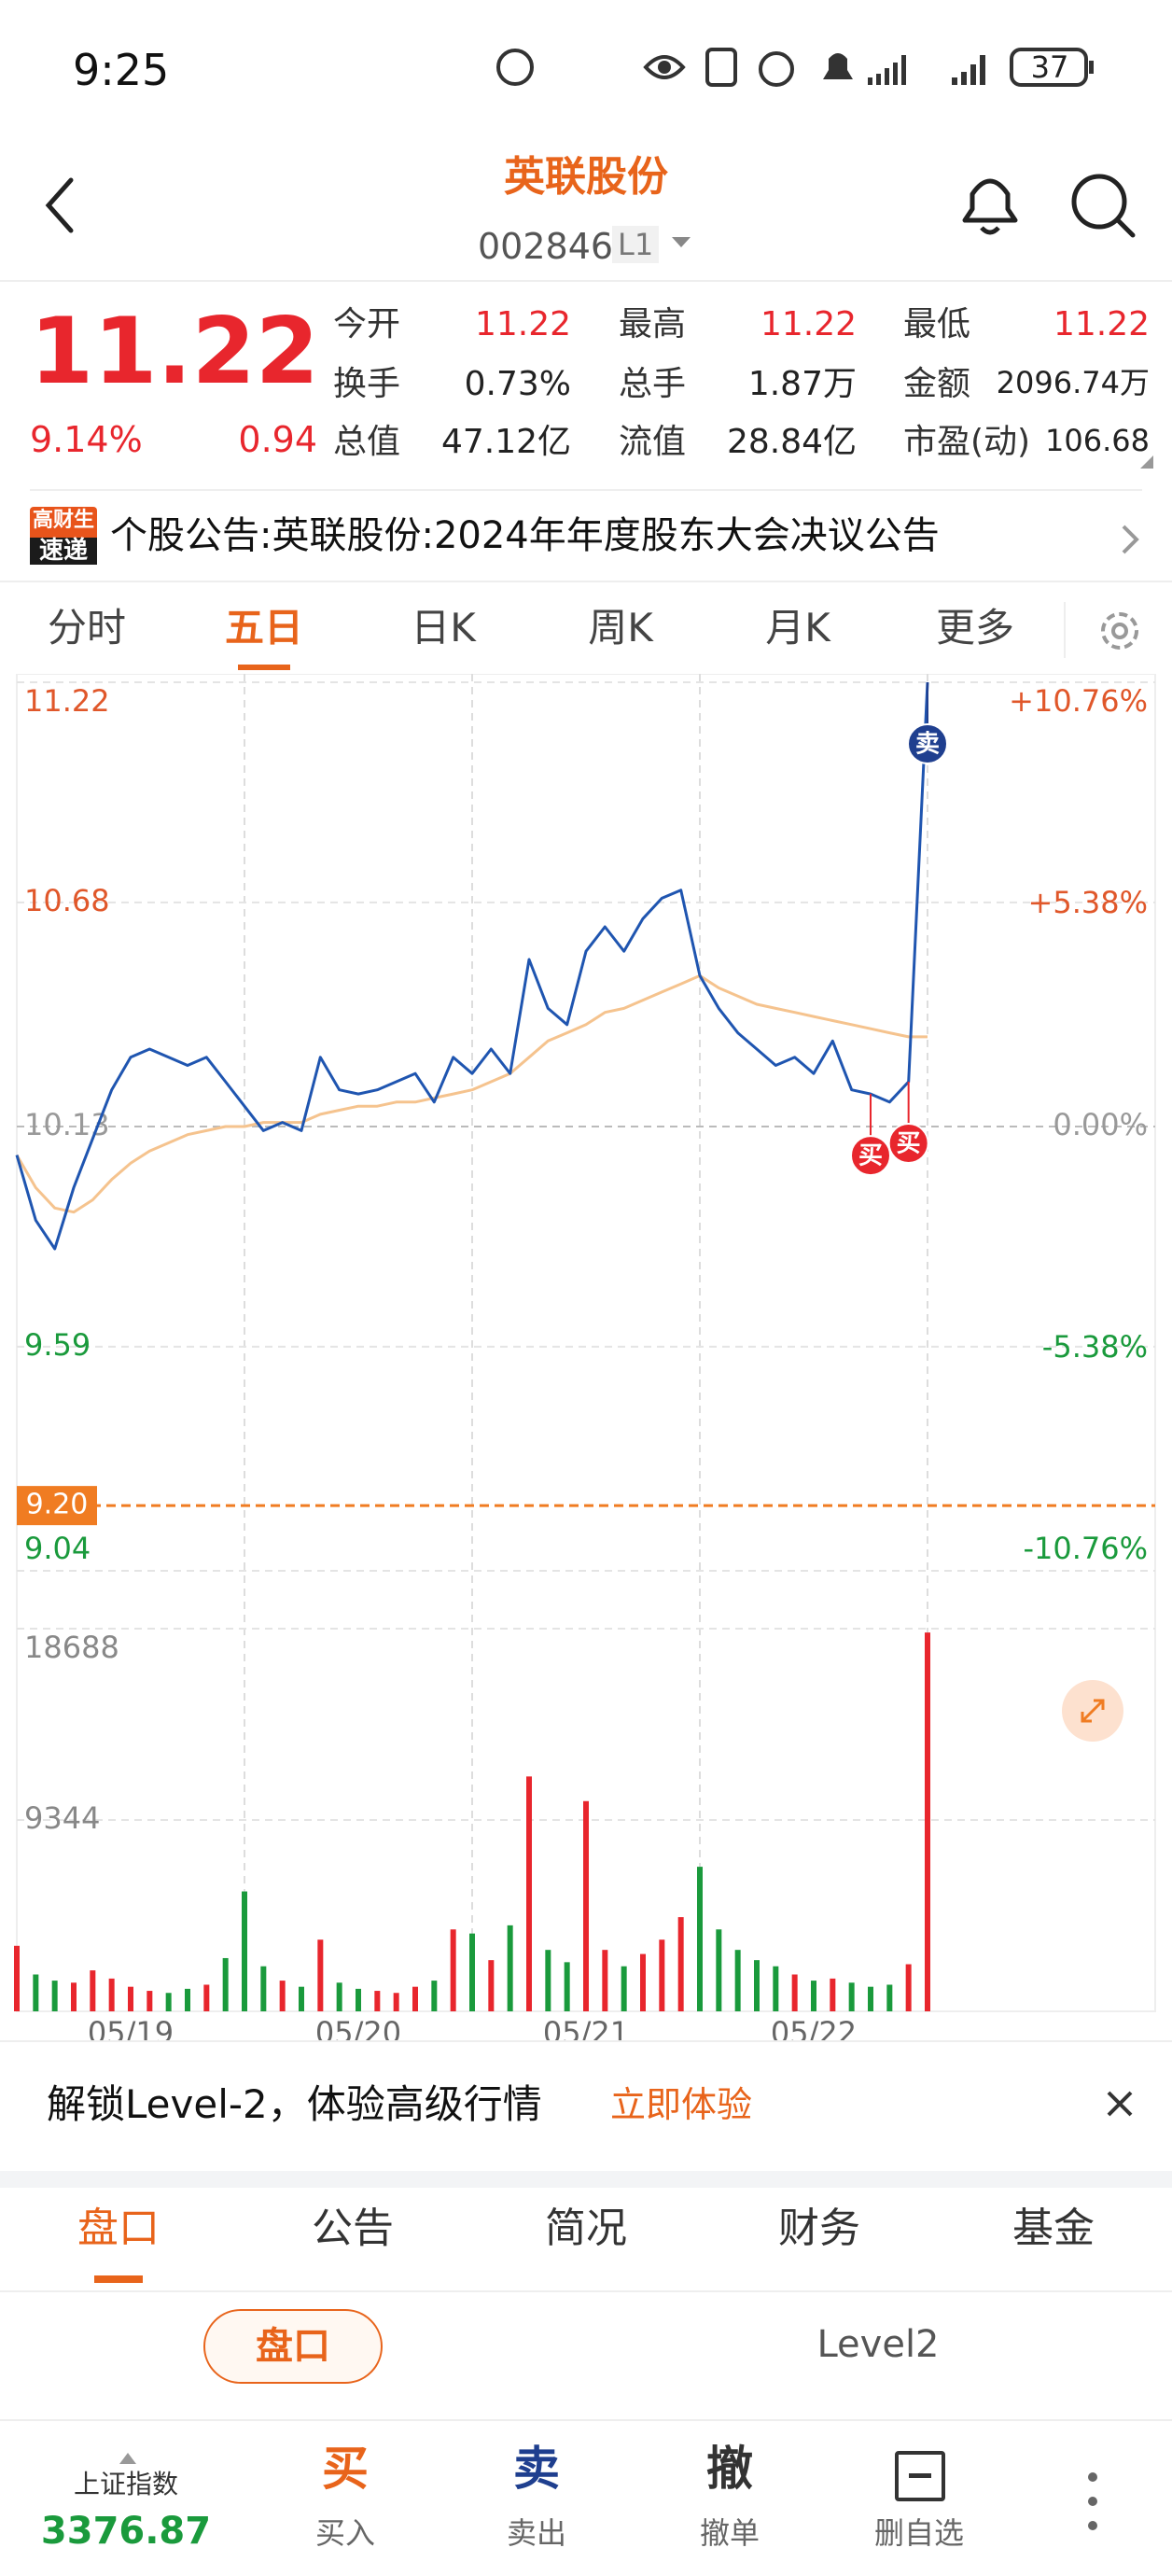 This screenshot has width=1172, height=2576. I want to click on x-tick-label: 05/19, so click(131, 2028).